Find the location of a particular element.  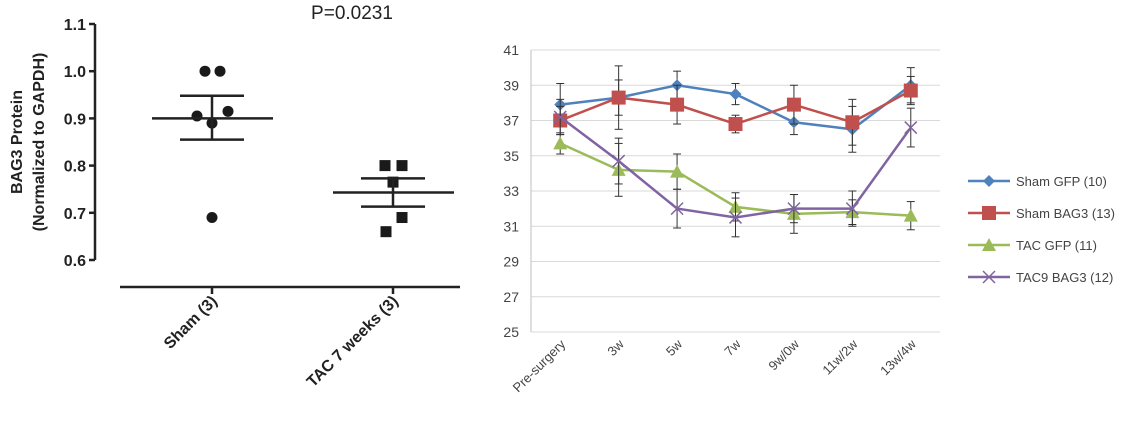

y-tick-label: 39 is located at coordinates (511, 85).